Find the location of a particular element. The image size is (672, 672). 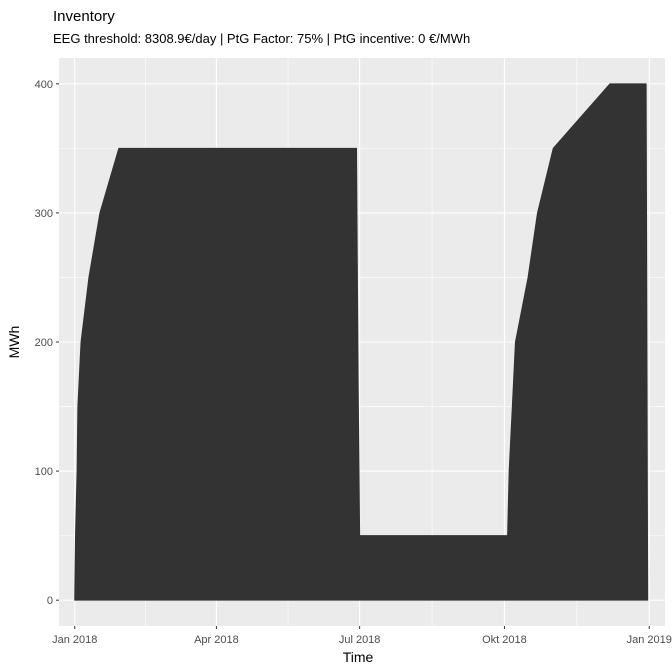

y-axis: 0 100 200 300 400 is located at coordinates (47, 343).